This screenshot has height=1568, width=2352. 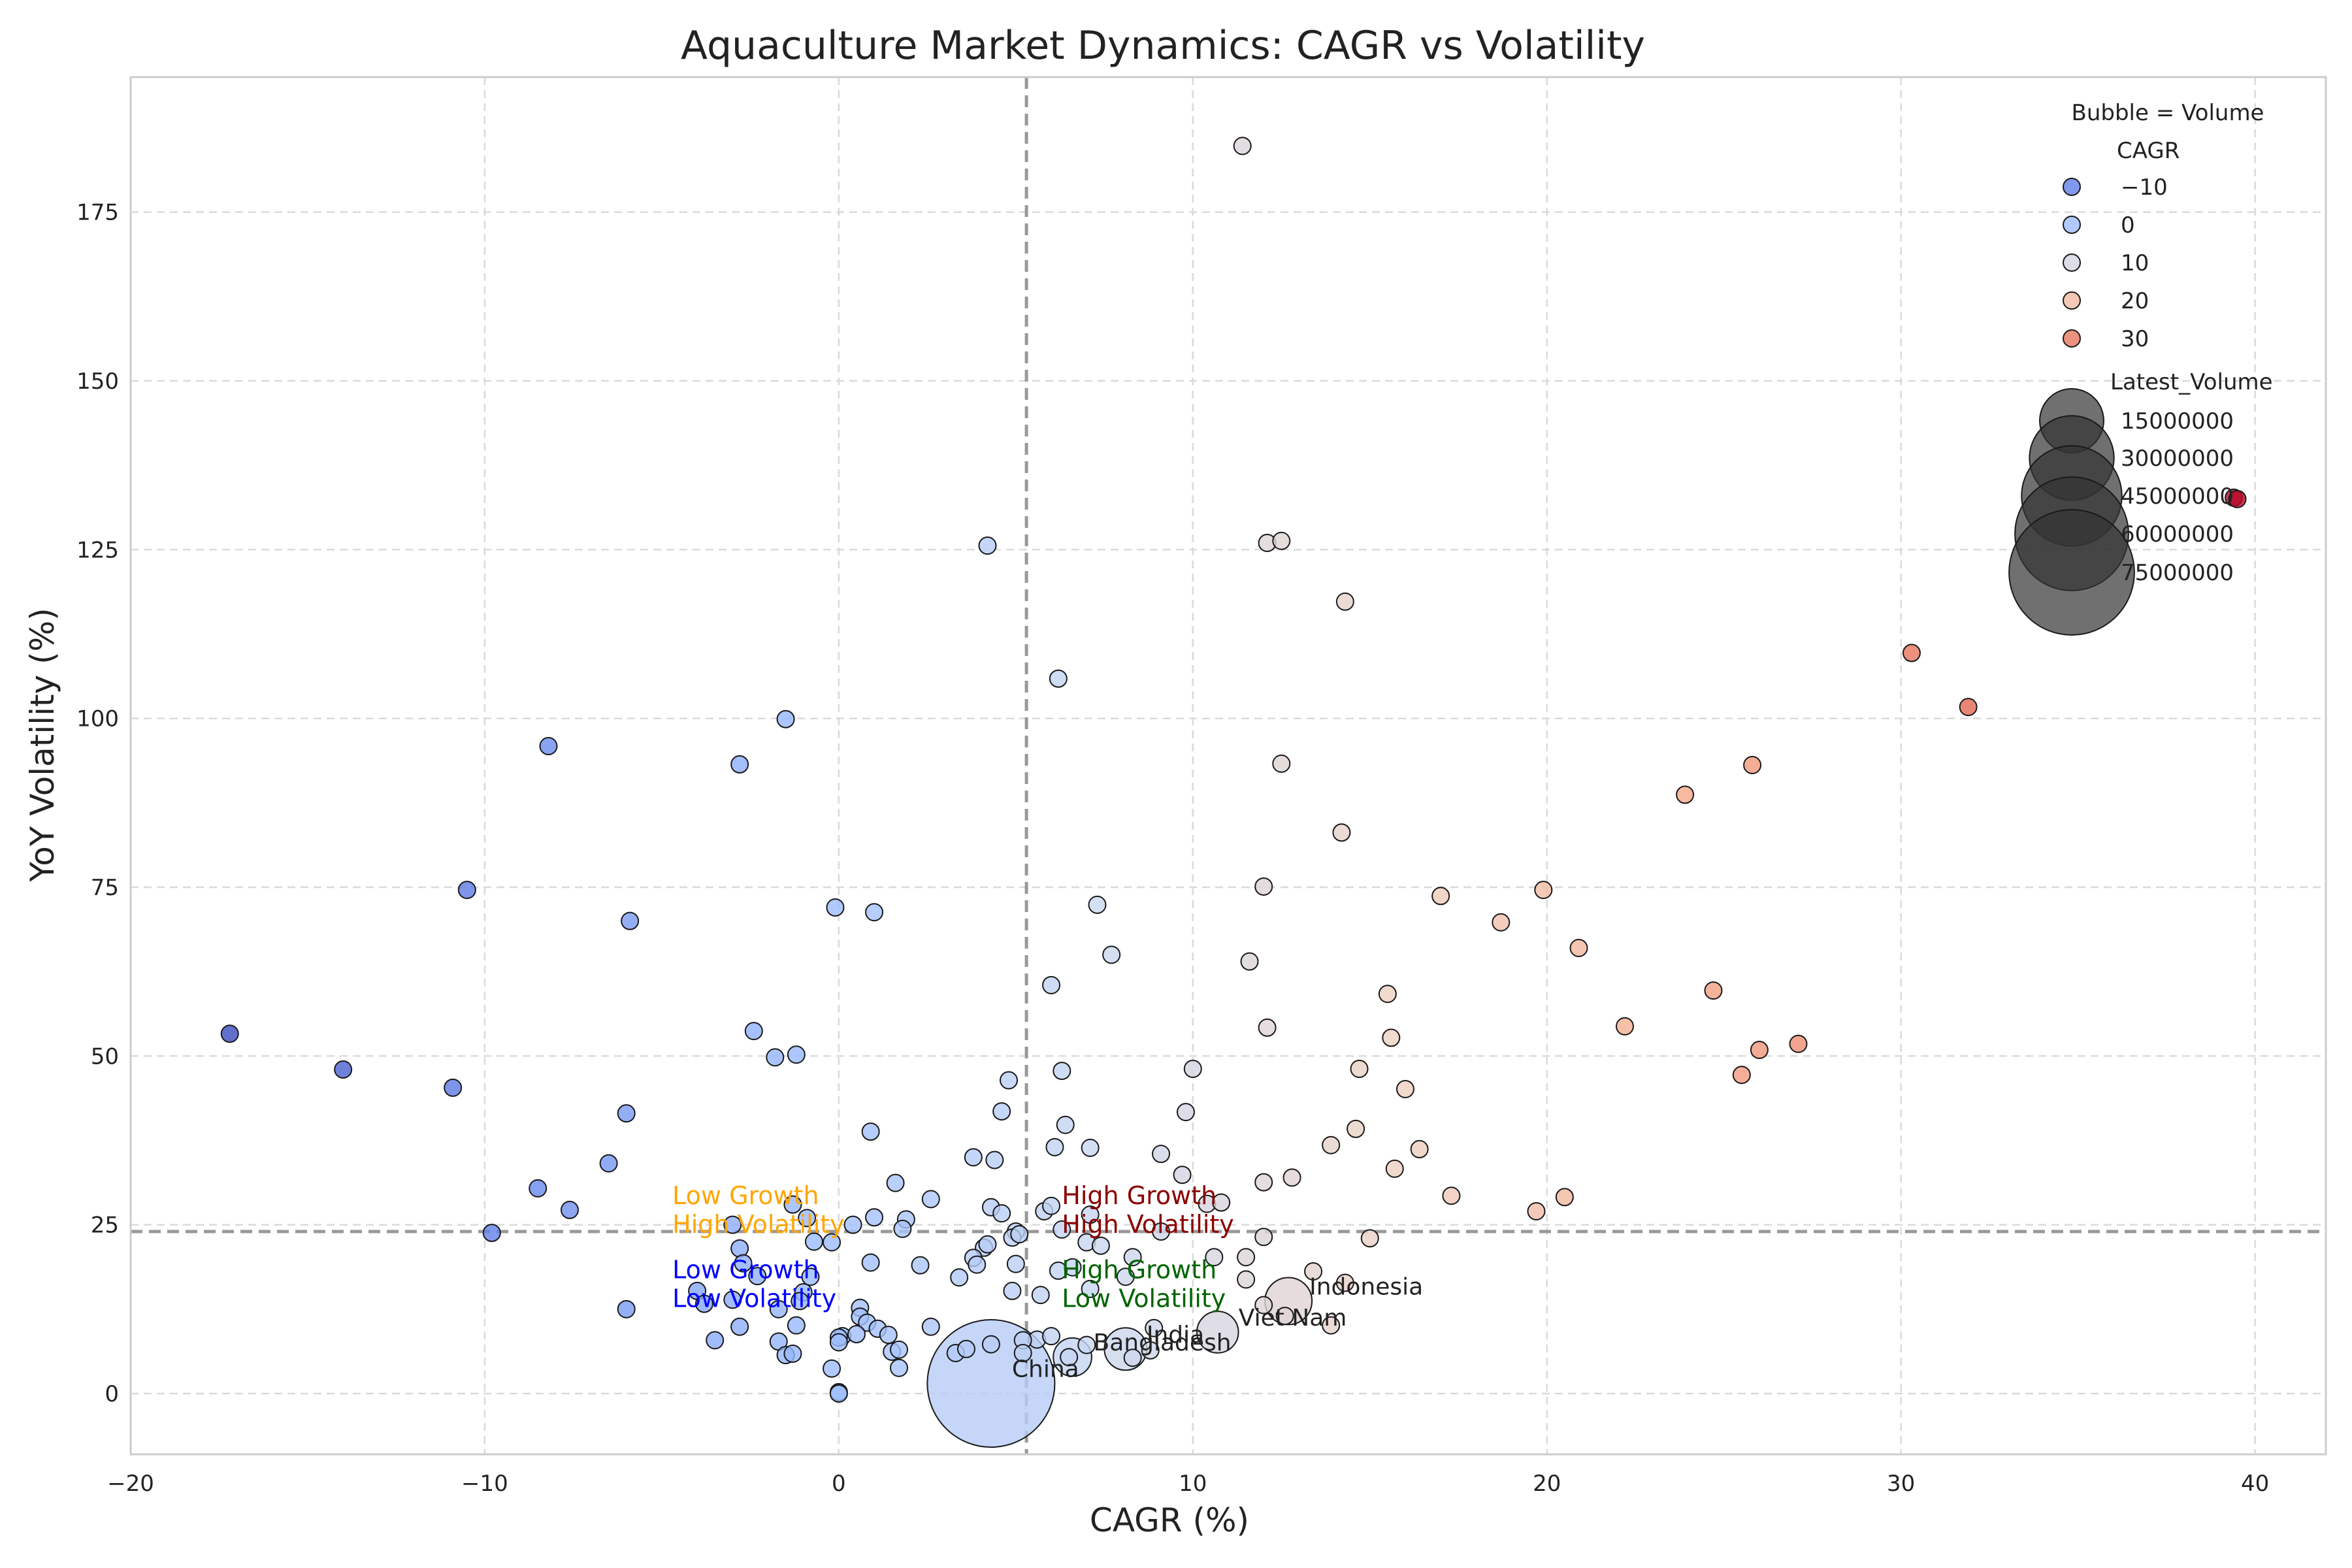 What do you see at coordinates (839, 1484) in the screenshot?
I see `x-tick-label: 0` at bounding box center [839, 1484].